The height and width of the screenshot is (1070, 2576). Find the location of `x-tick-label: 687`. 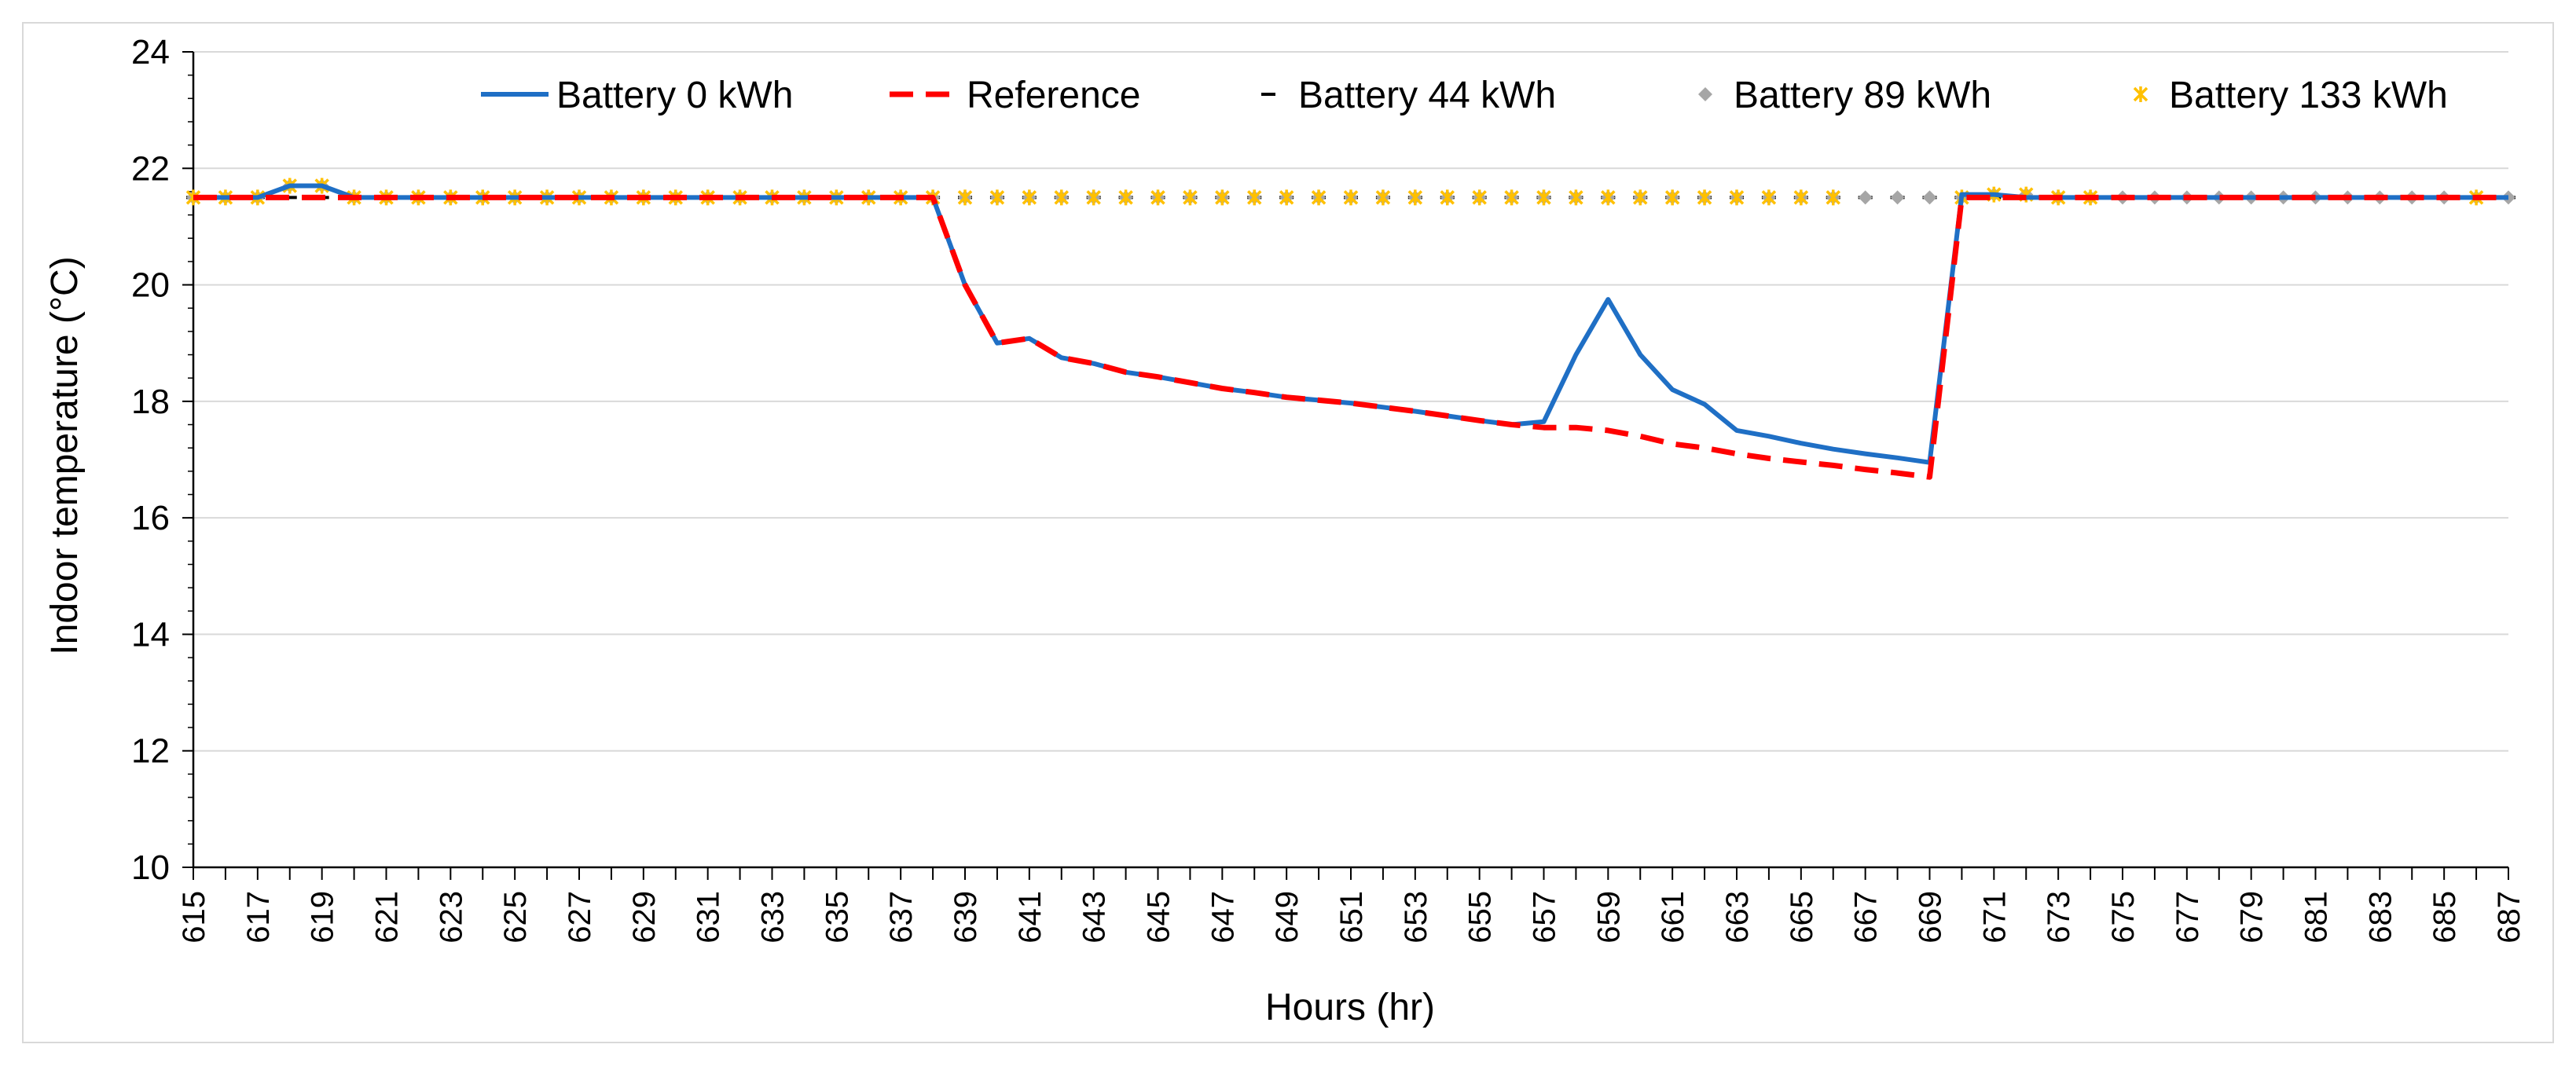

x-tick-label: 687 is located at coordinates (2509, 917).